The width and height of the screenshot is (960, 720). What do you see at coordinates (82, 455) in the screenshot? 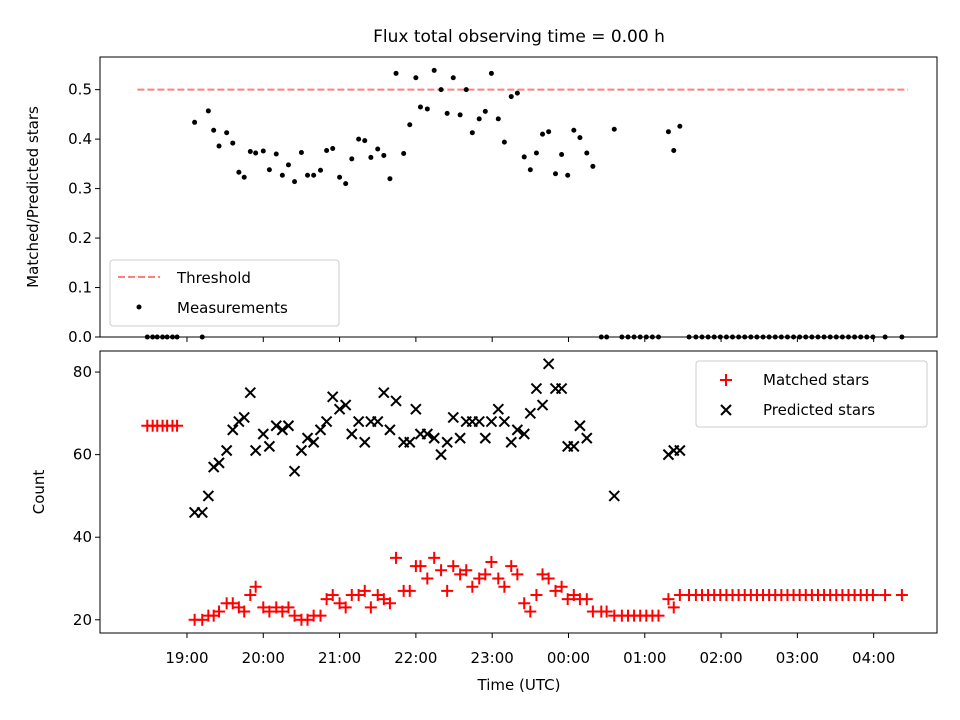
I see `y-tick-label: 60` at bounding box center [82, 455].